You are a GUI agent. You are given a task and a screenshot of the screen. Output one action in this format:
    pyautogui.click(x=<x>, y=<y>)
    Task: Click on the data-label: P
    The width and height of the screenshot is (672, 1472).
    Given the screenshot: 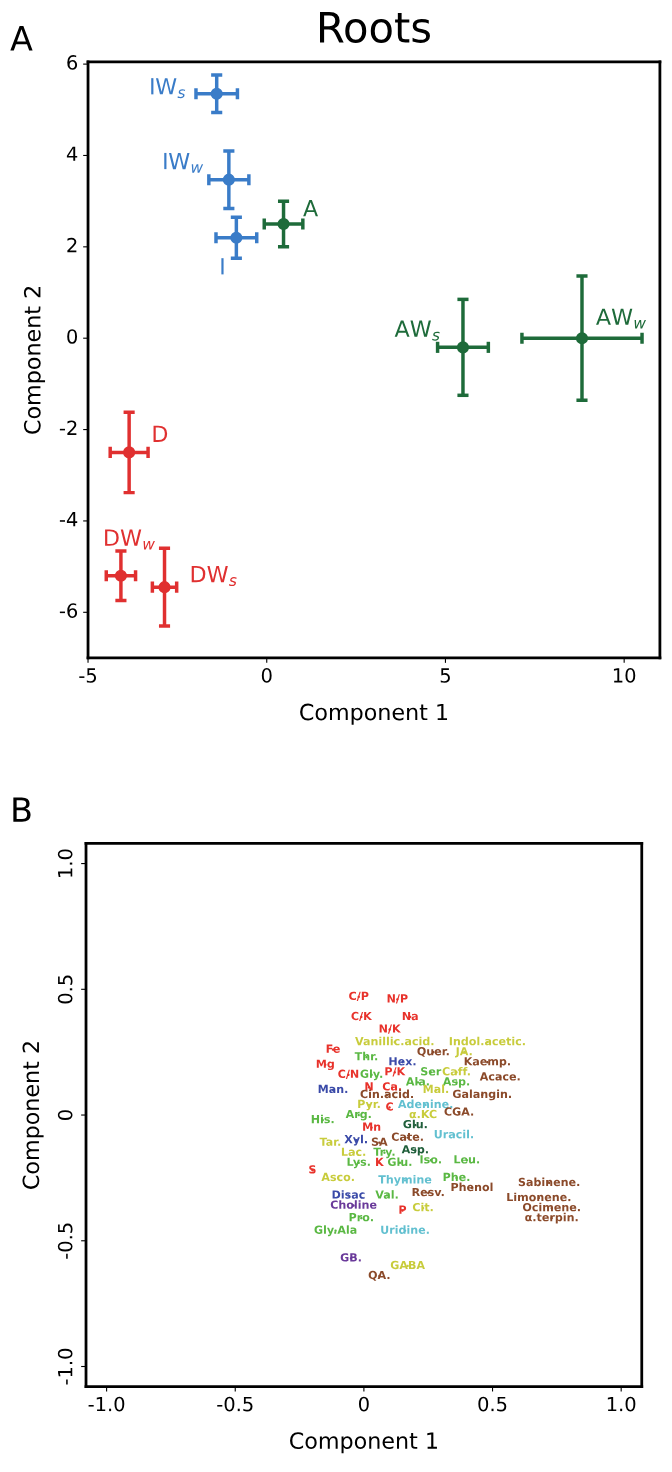 What is the action you would take?
    pyautogui.click(x=403, y=1209)
    